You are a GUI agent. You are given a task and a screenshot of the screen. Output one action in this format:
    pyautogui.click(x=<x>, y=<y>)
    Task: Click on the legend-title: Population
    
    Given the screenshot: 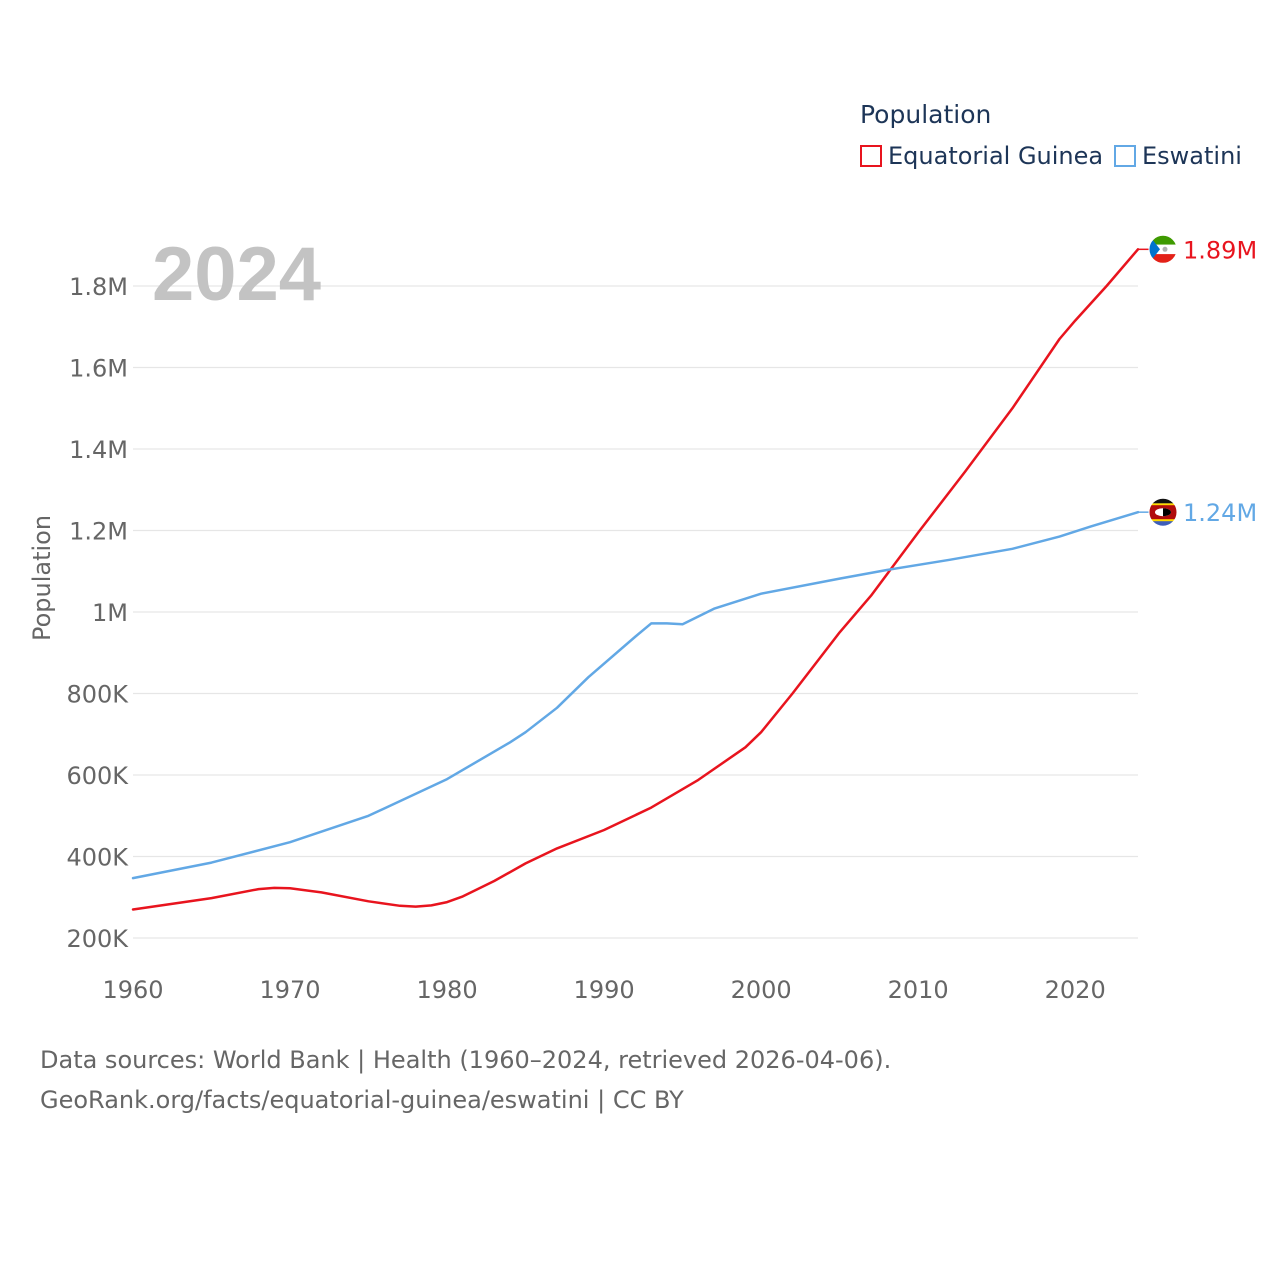 What is the action you would take?
    pyautogui.click(x=926, y=114)
    